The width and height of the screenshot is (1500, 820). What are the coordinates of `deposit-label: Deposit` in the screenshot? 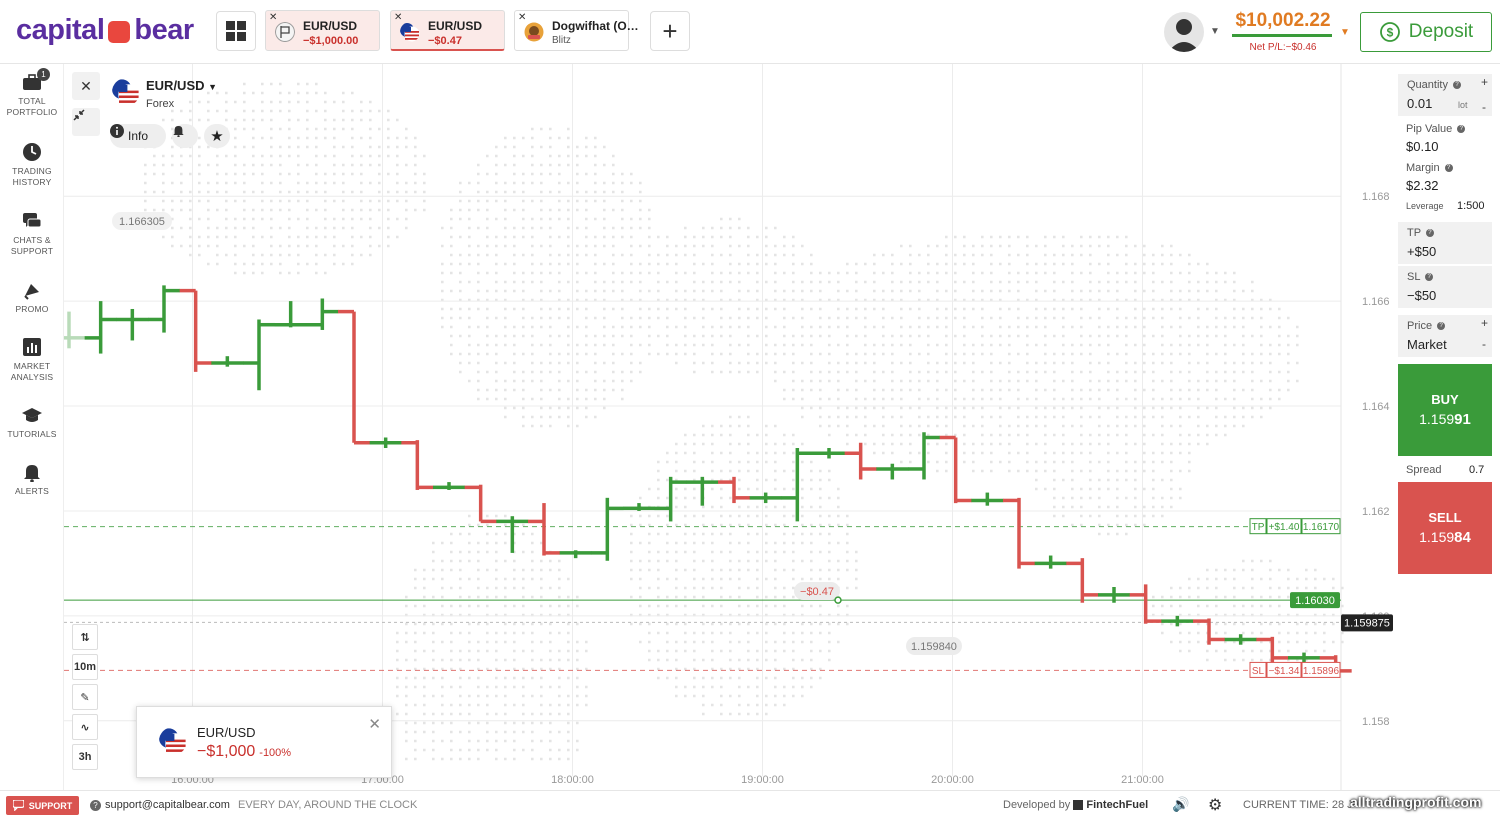 It's located at (1441, 31).